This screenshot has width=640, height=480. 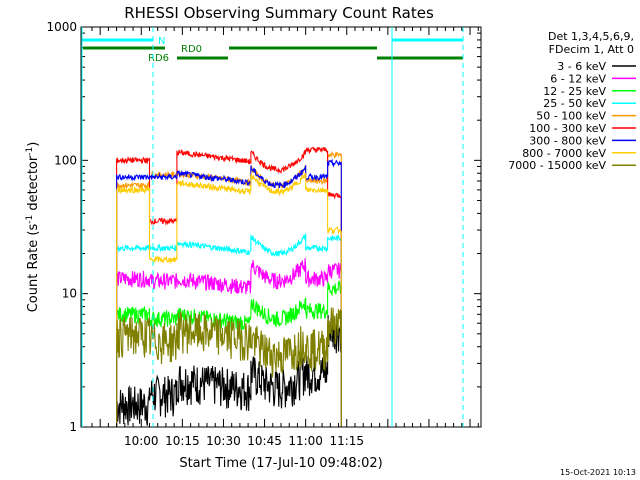 I want to click on y-axis-label-part2: detector, so click(x=33, y=185).